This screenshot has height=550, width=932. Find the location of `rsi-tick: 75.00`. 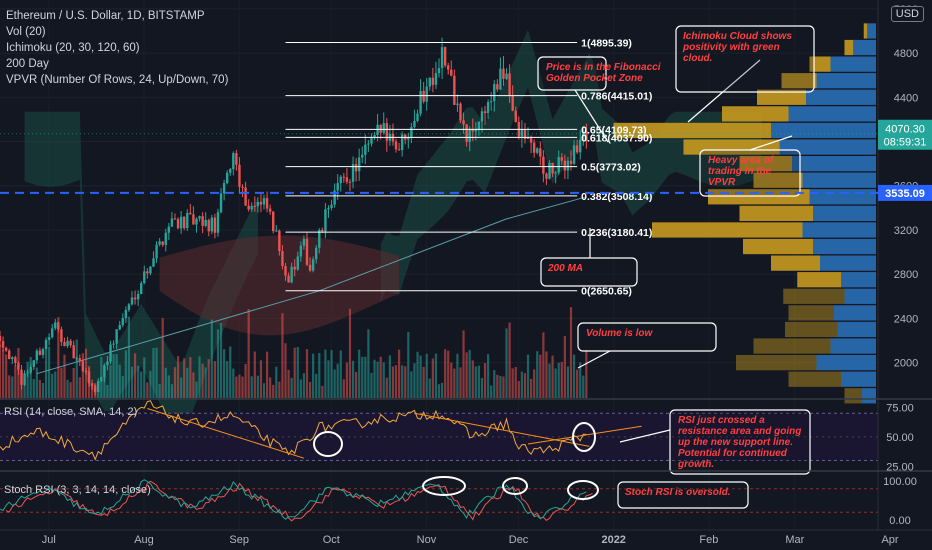

rsi-tick: 75.00 is located at coordinates (900, 408).